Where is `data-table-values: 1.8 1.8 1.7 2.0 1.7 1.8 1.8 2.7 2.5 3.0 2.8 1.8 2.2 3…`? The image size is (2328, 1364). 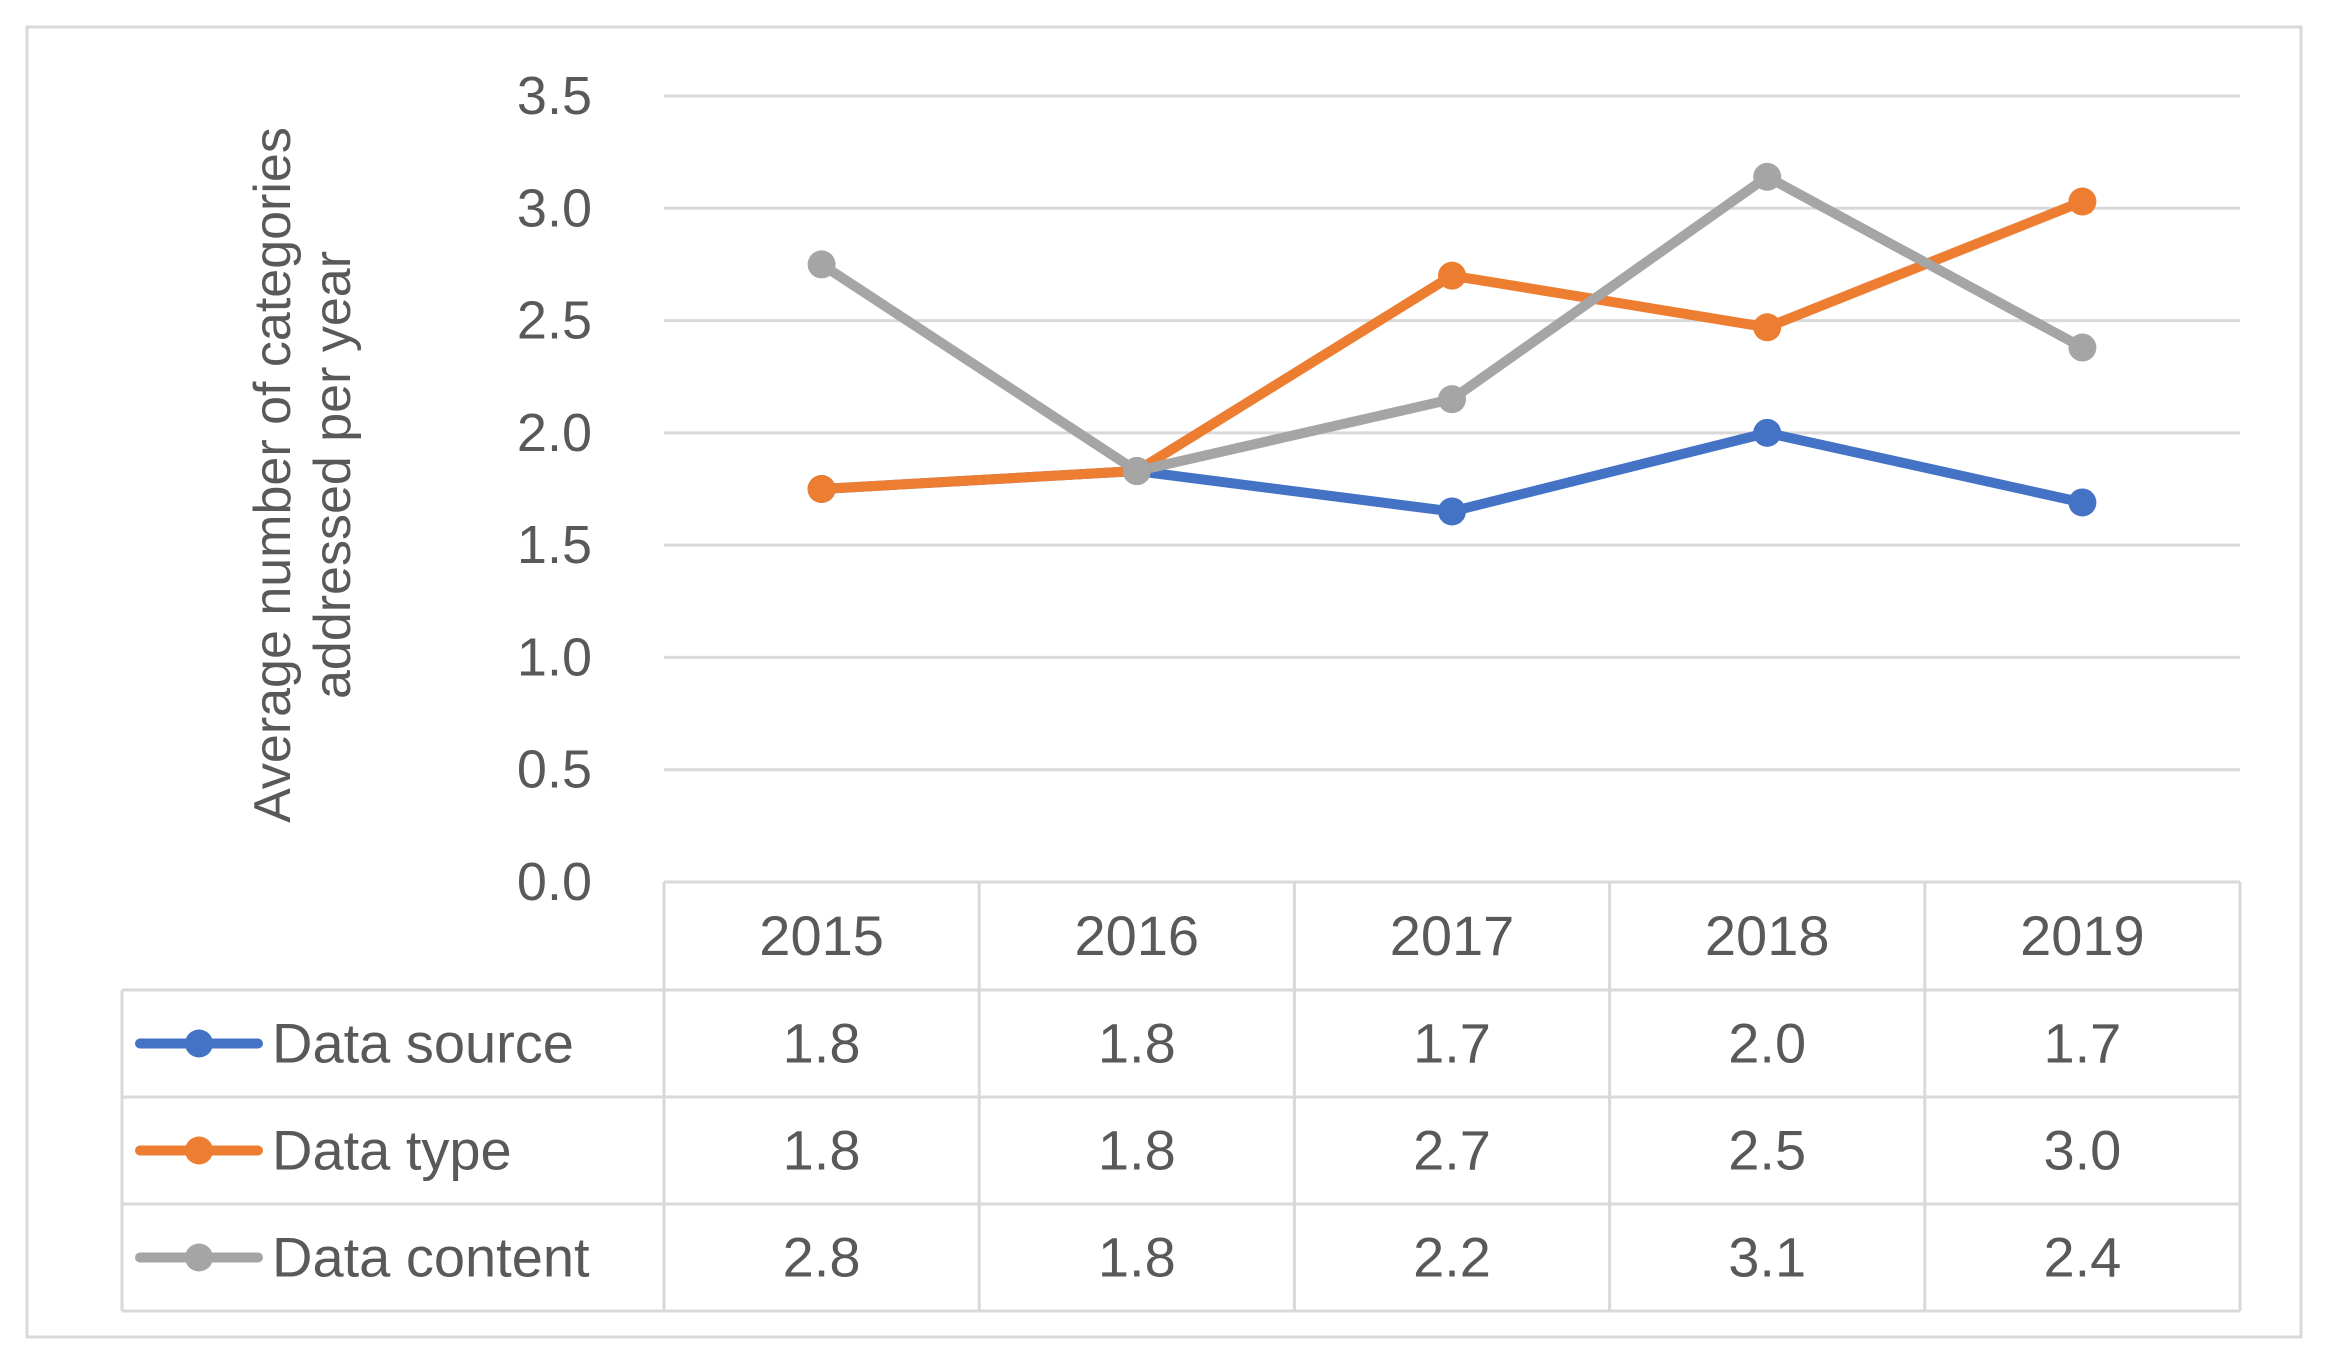 data-table-values: 1.8 1.8 1.7 2.0 1.7 1.8 1.8 2.7 2.5 3.0 2.8 1.8 2.2 3… is located at coordinates (1452, 1150).